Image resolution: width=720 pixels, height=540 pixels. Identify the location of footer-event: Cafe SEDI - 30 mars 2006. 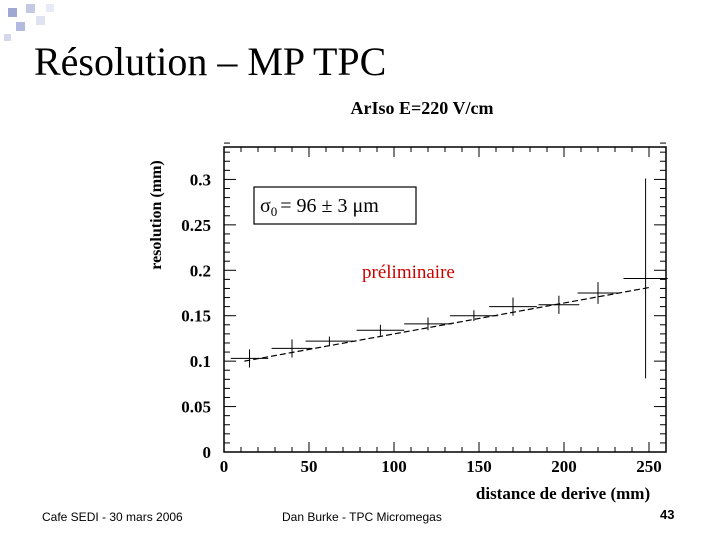
(112, 517).